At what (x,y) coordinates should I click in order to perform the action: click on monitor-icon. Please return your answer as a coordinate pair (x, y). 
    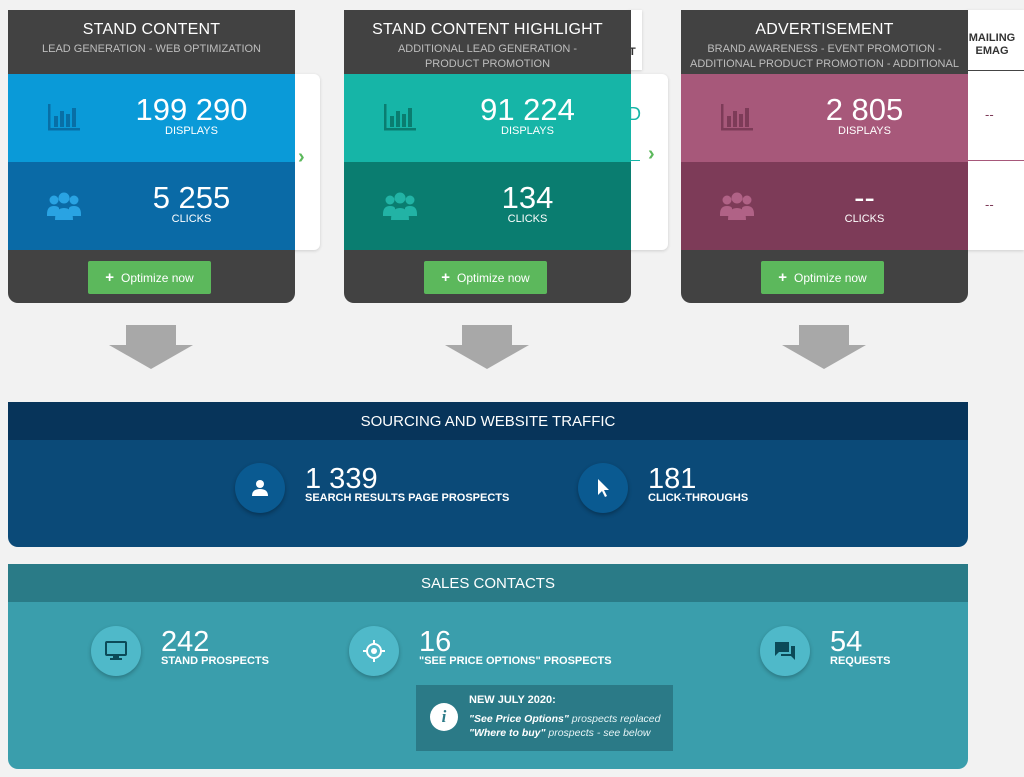
    Looking at the image, I should click on (116, 651).